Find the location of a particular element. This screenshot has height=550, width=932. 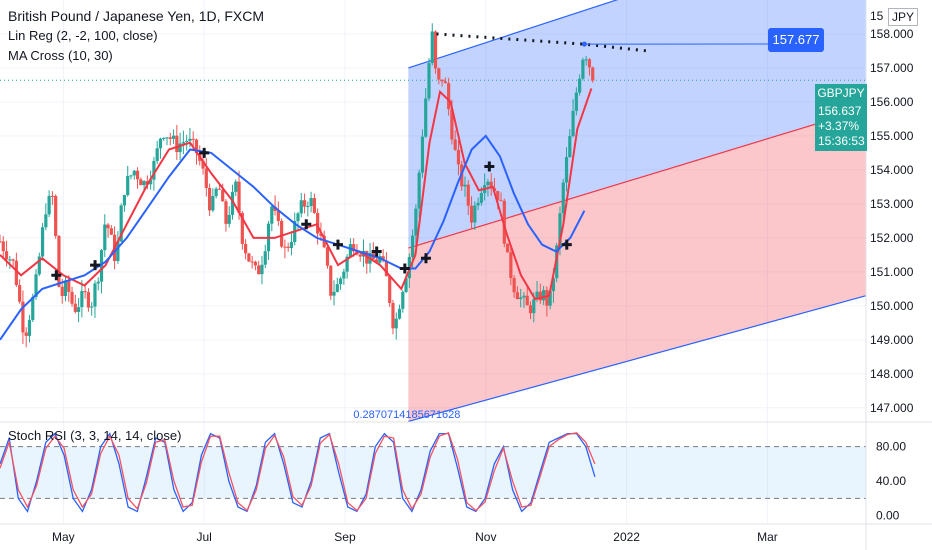

x-tick-label: Sep is located at coordinates (345, 537).